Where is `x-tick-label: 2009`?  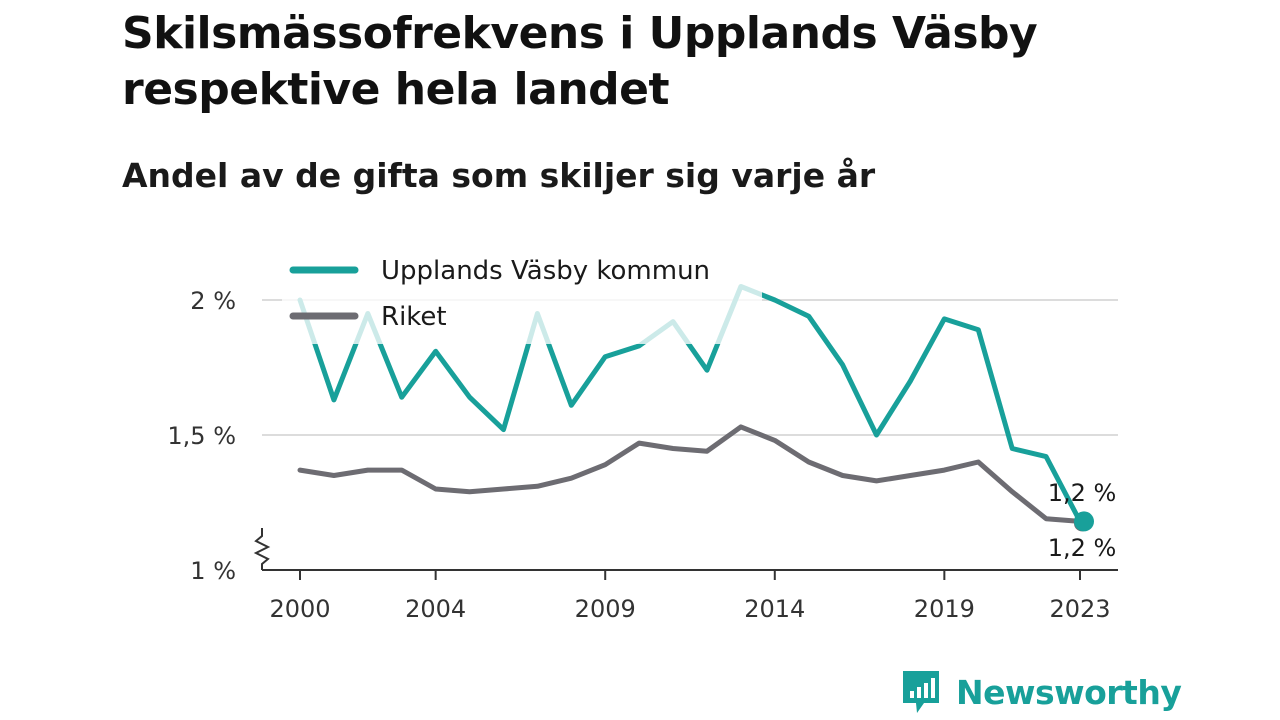
x-tick-label: 2009 is located at coordinates (605, 609).